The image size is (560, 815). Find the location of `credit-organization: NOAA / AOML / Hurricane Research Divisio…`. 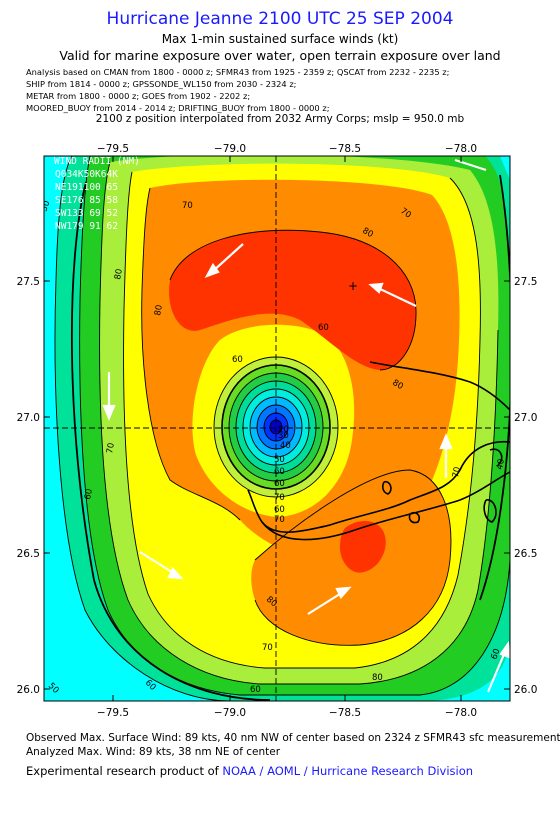

credit-organization: NOAA / AOML / Hurricane Research Divisio… is located at coordinates (348, 771).